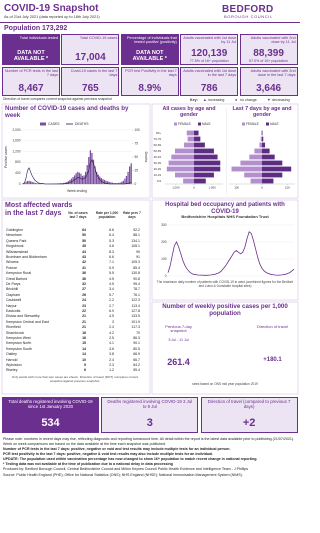  I want to click on stat-period: 5 Jul - 11 Jul, so click(178, 340).